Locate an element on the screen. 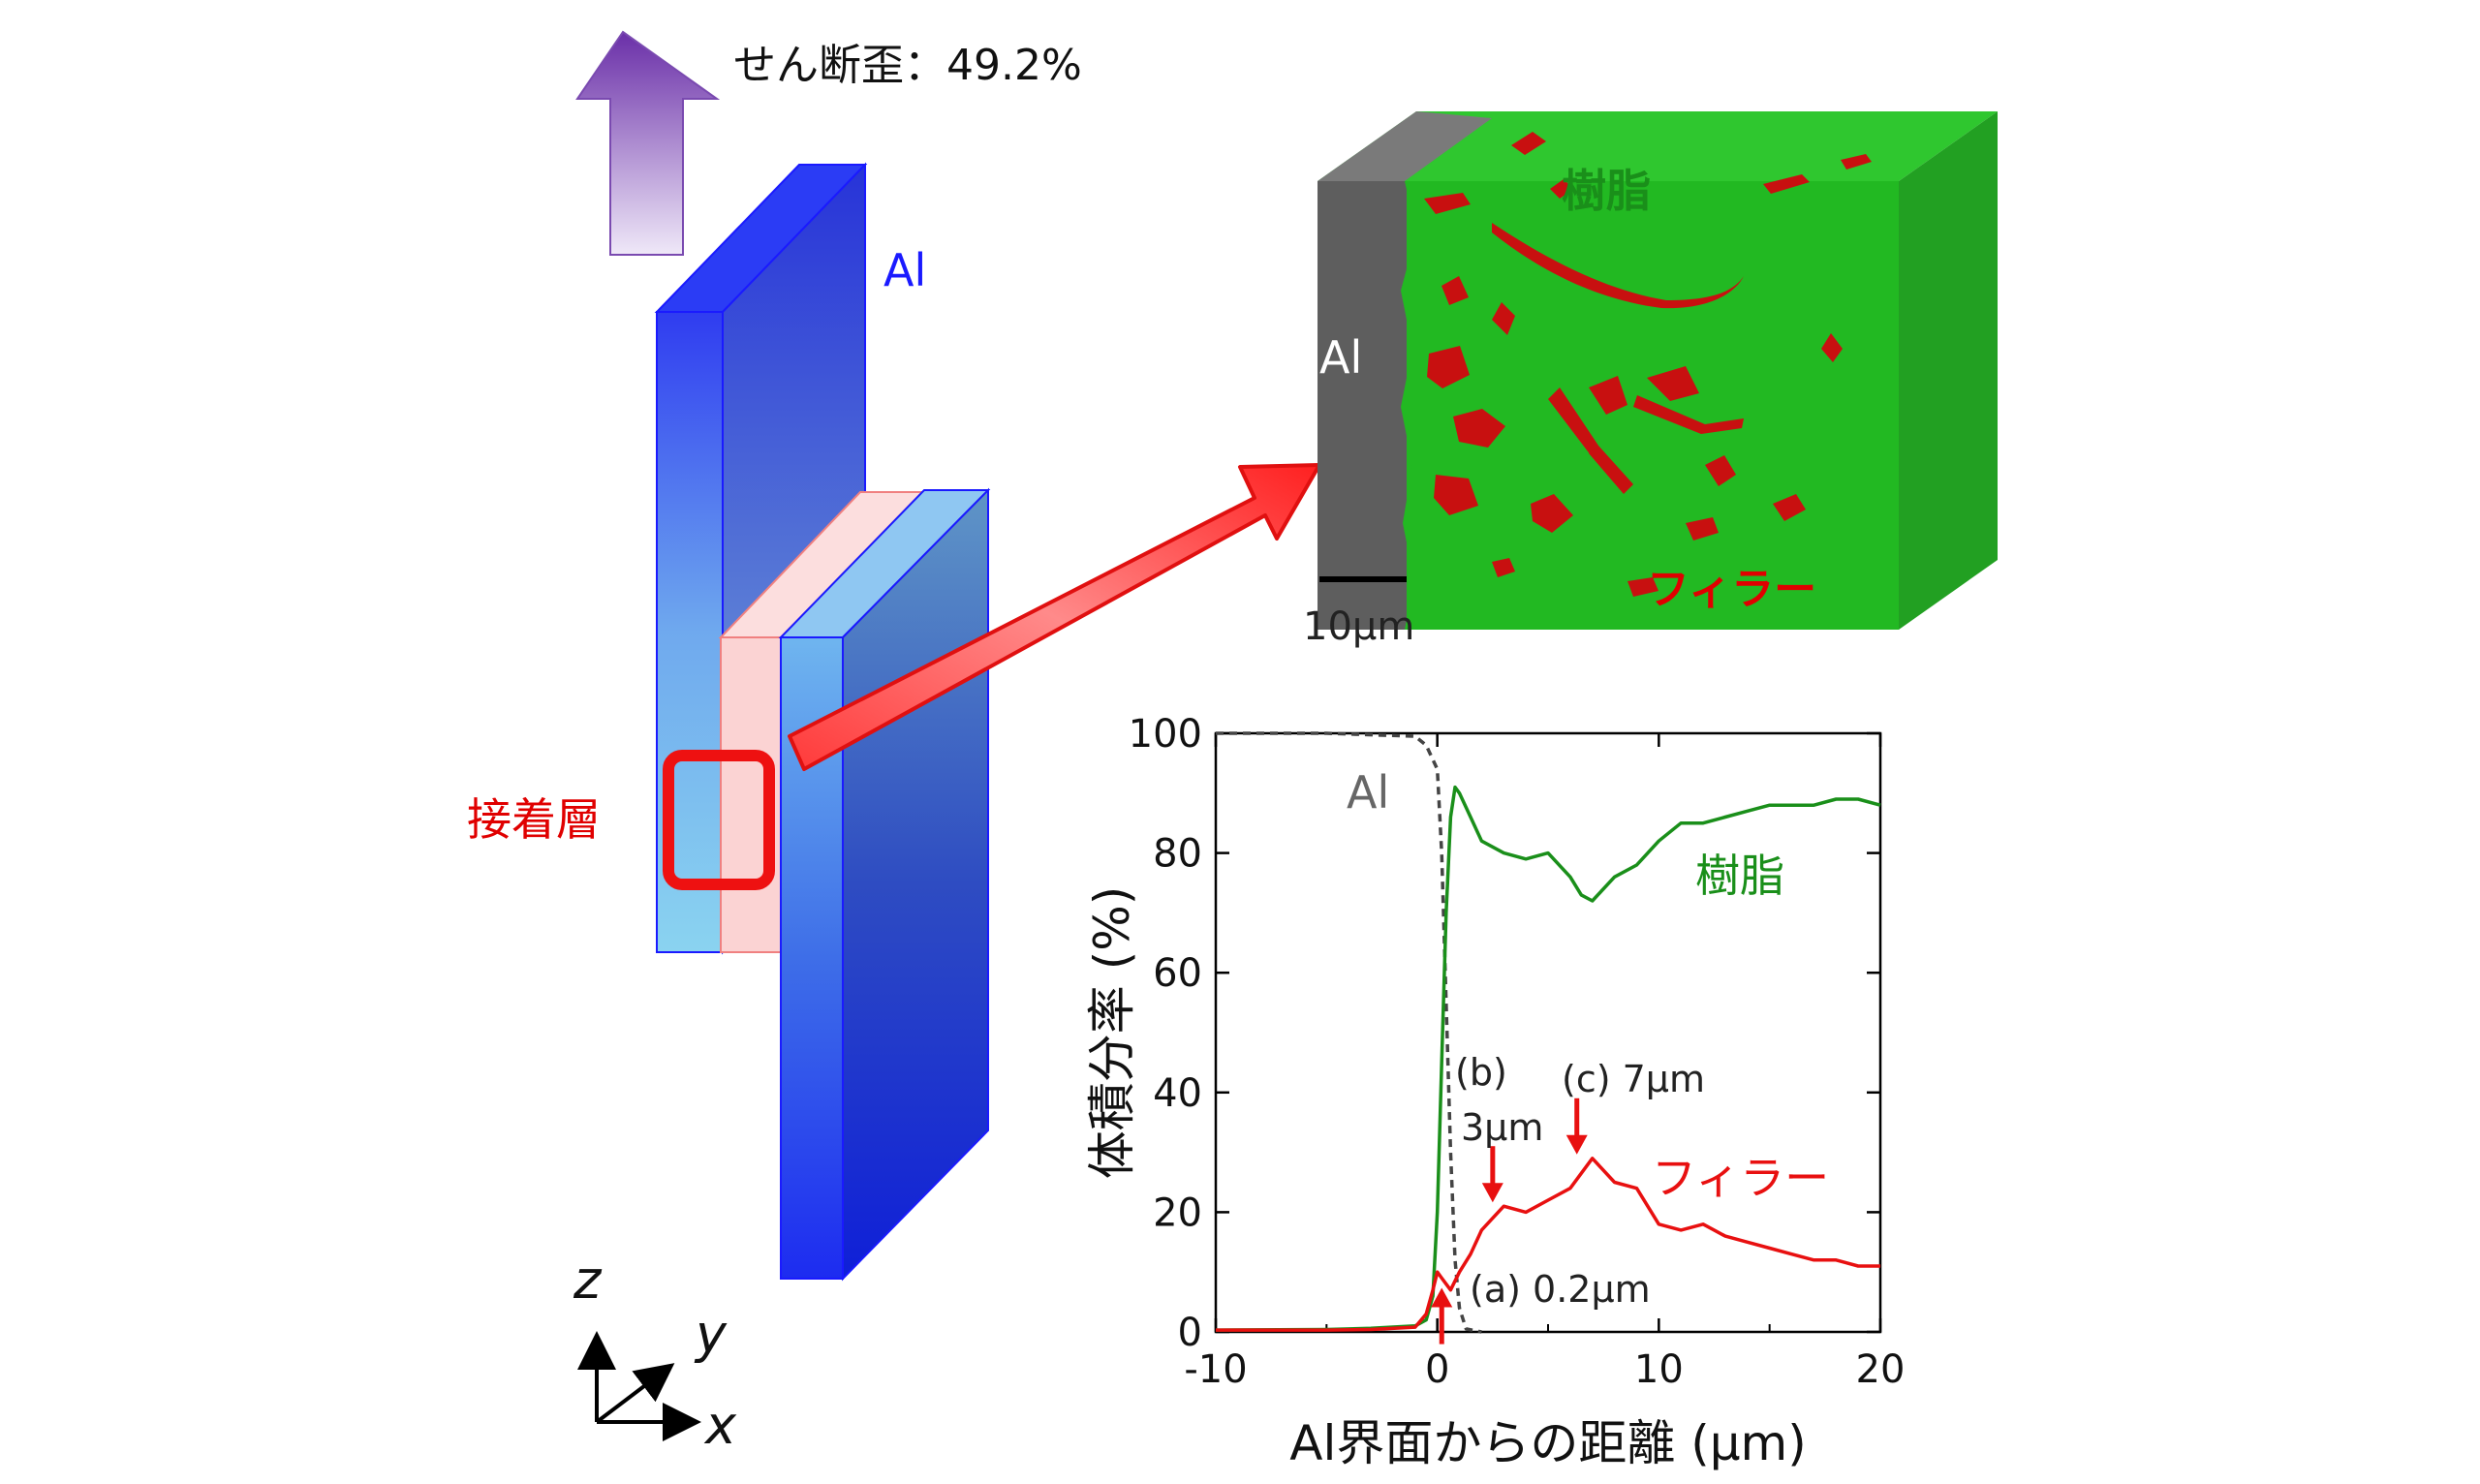 Image resolution: width=2480 pixels, height=1484 pixels. ct-al-label: Al is located at coordinates (1340, 357).